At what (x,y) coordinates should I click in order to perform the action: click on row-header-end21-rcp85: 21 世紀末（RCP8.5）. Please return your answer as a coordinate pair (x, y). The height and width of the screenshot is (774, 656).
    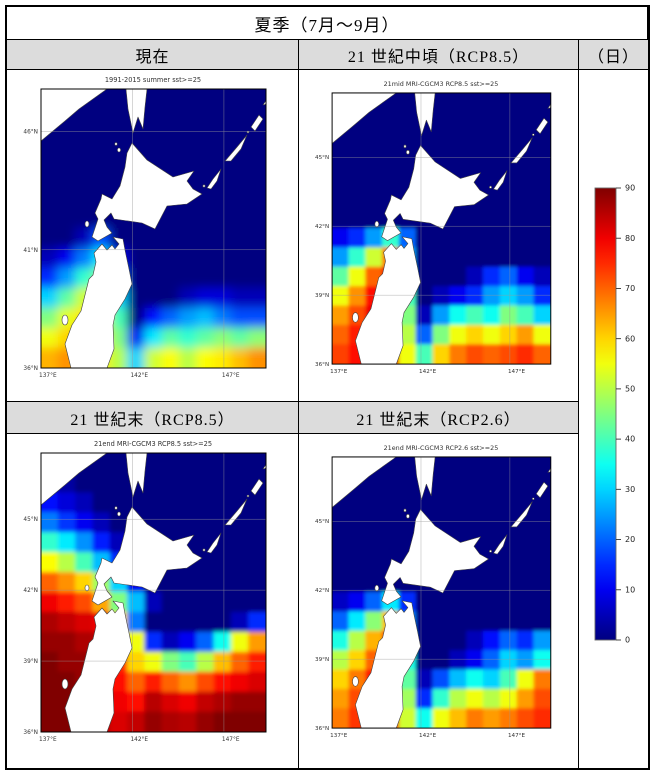
    Looking at the image, I should click on (153, 418).